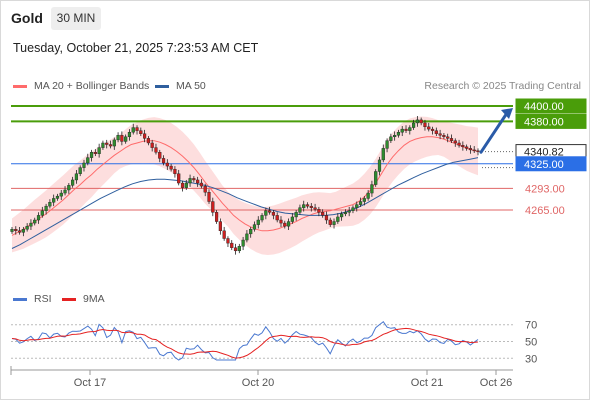  I want to click on rsi-ma-line, so click(245, 343).